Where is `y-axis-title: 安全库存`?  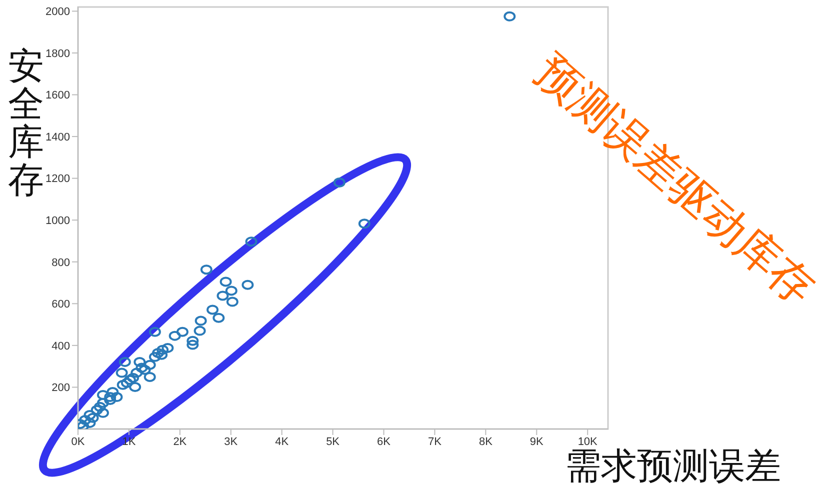 y-axis-title: 安全库存 is located at coordinates (26, 123).